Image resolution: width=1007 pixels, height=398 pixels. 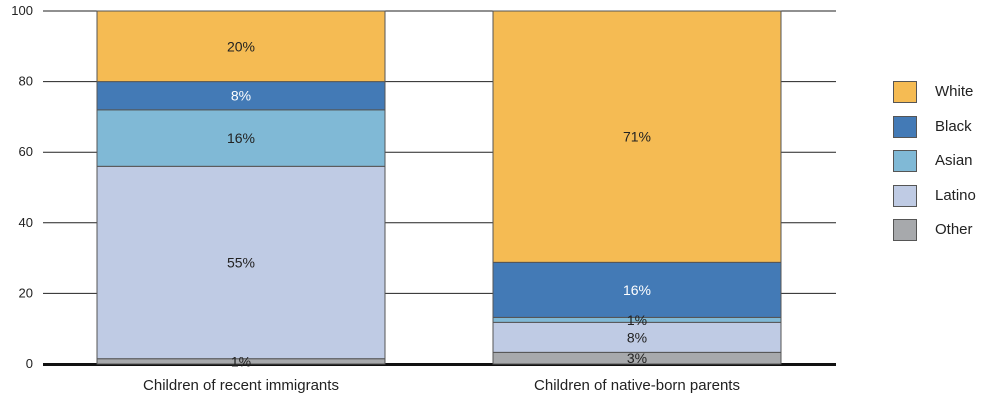 What do you see at coordinates (241, 385) in the screenshot?
I see `x-category-label: Children of recent immigrants` at bounding box center [241, 385].